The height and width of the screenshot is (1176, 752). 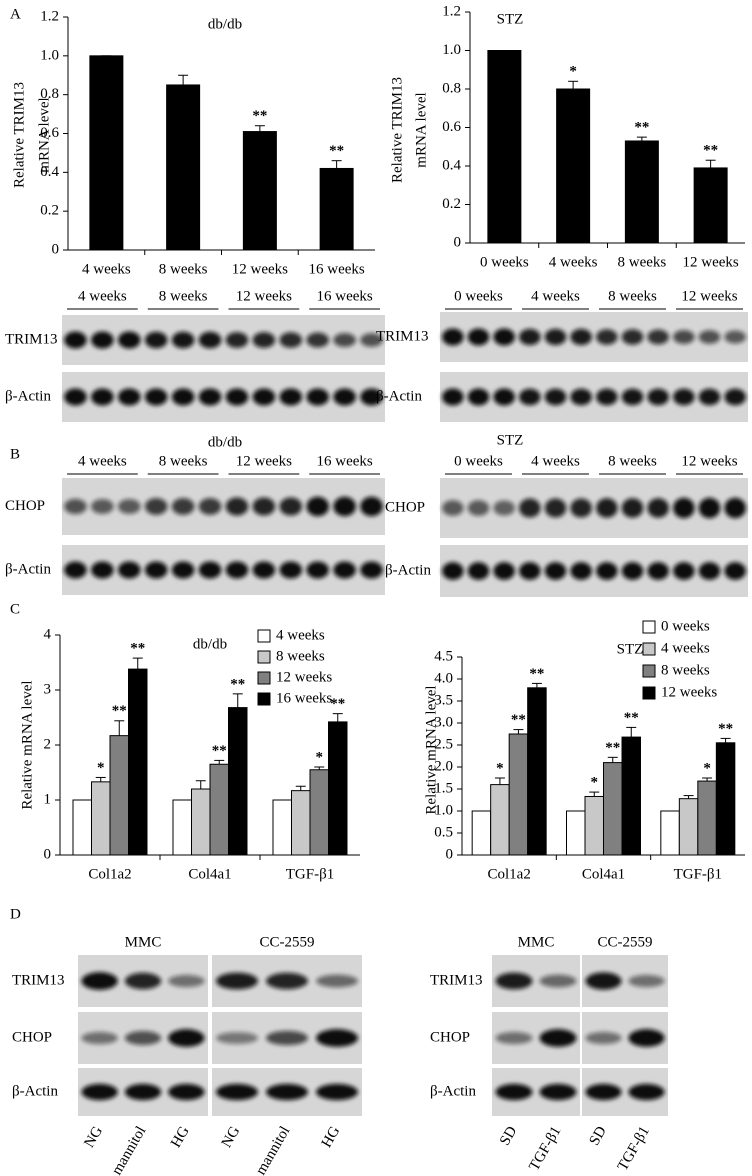 What do you see at coordinates (300, 635) in the screenshot?
I see `legend-label: 4 weeks` at bounding box center [300, 635].